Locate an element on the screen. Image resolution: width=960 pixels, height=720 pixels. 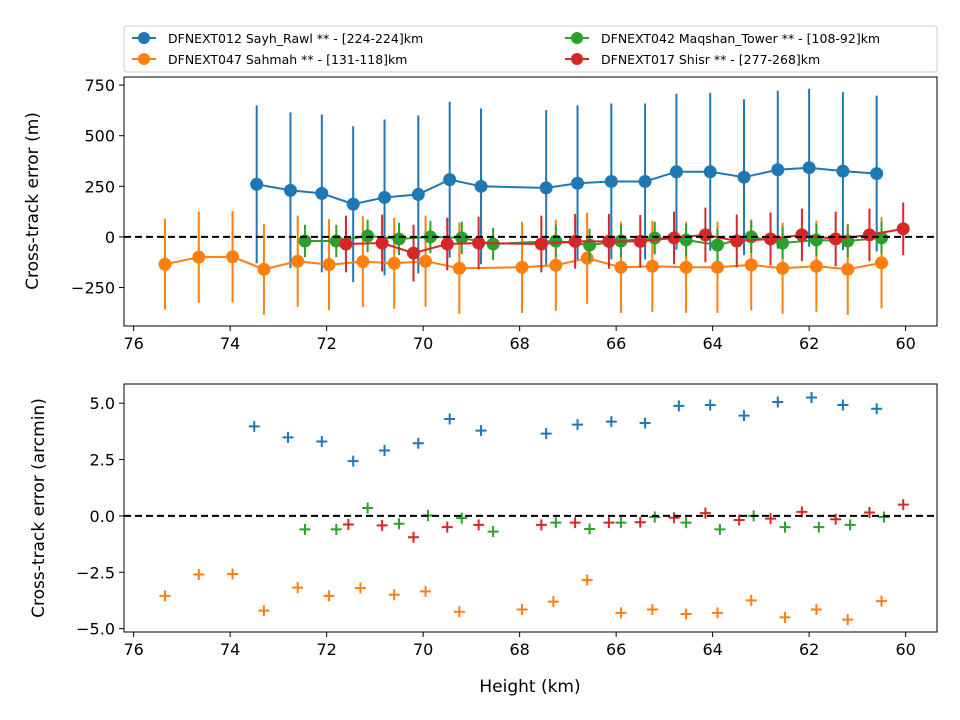
bottom-x-tick-label-74: 74 is located at coordinates (230, 649).